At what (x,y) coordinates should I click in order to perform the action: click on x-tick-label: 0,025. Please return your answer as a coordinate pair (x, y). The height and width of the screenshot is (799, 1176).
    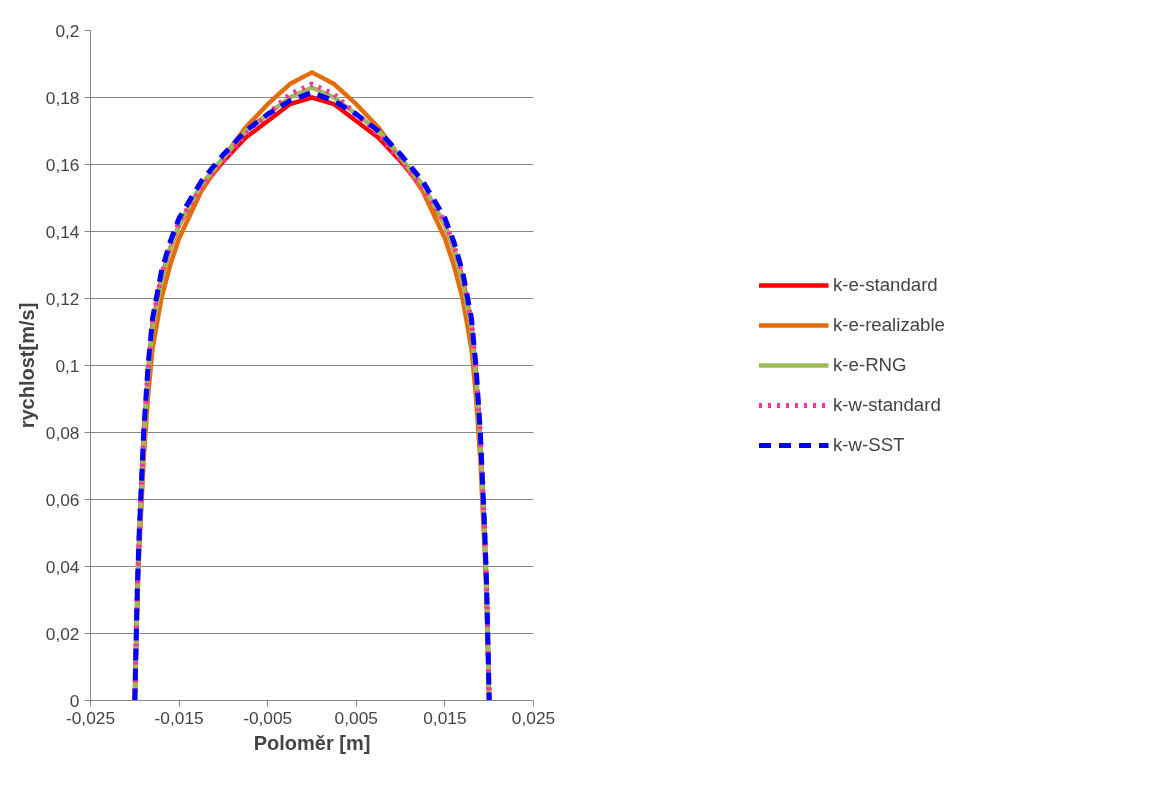
    Looking at the image, I should click on (533, 717).